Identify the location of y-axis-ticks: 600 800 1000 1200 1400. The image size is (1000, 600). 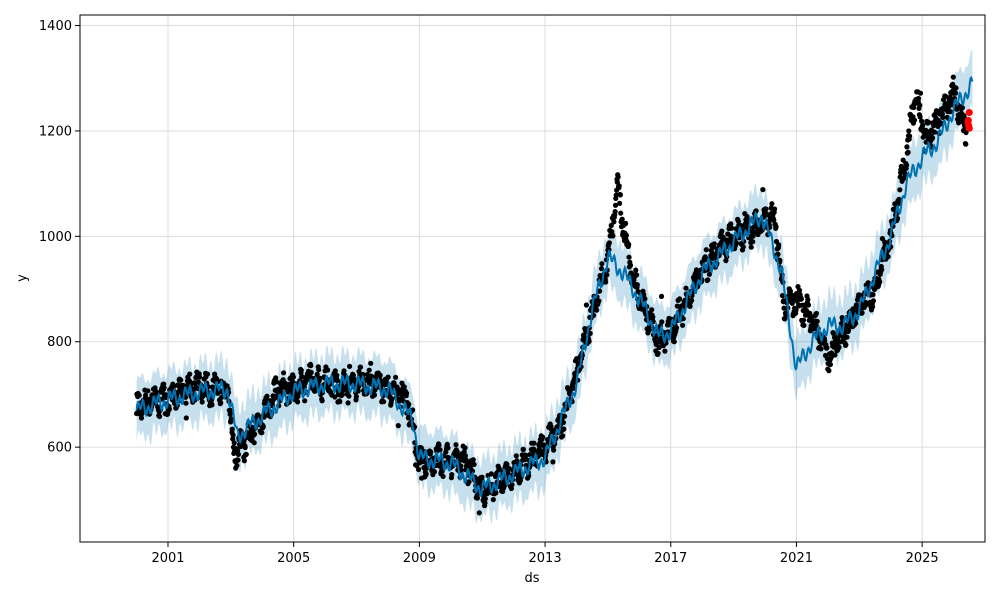
(59, 237).